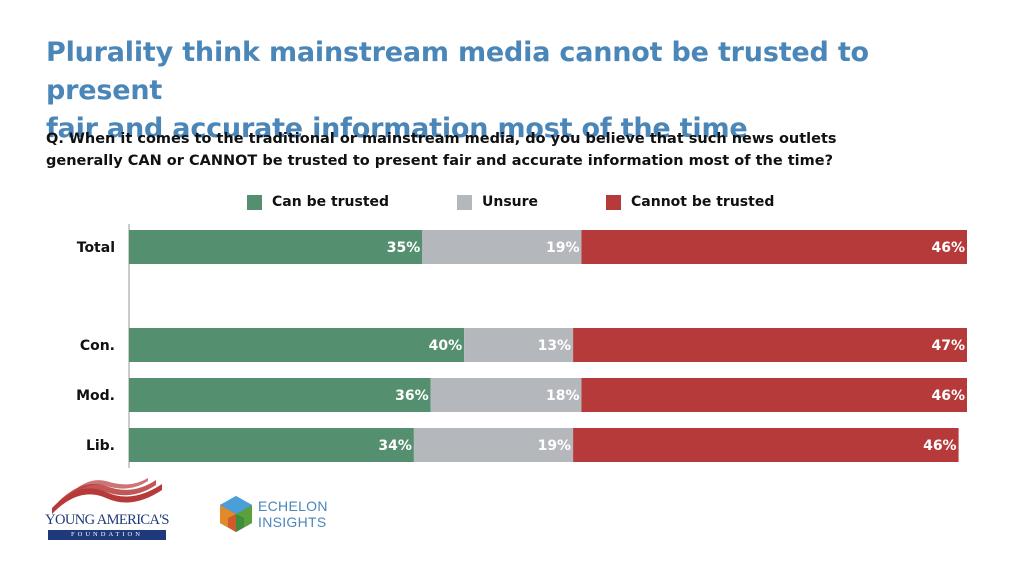 Image resolution: width=1024 pixels, height=575 pixels. I want to click on data-label-trusted-1: 40%, so click(446, 346).